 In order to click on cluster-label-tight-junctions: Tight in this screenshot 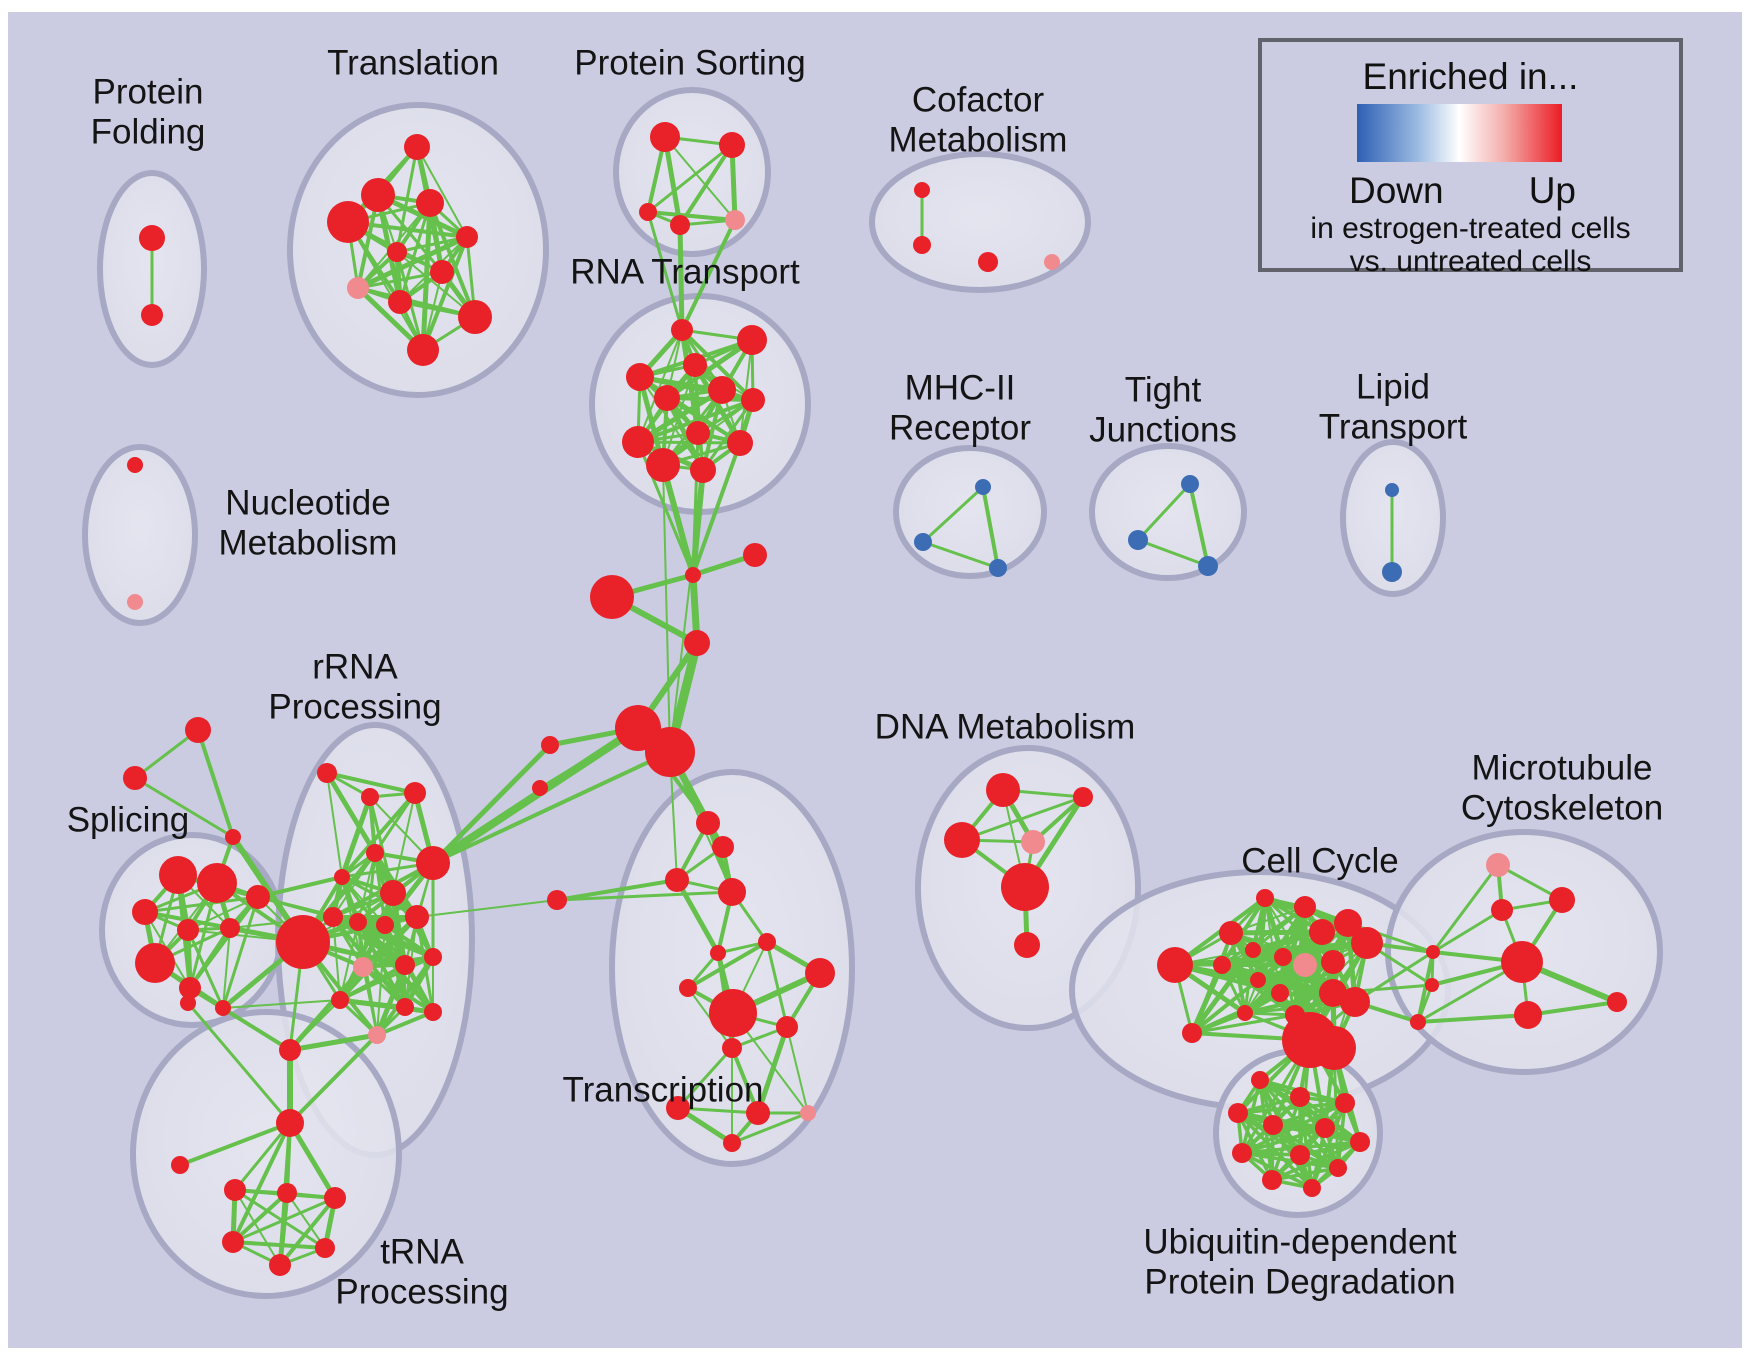, I will do `click(1163, 390)`.